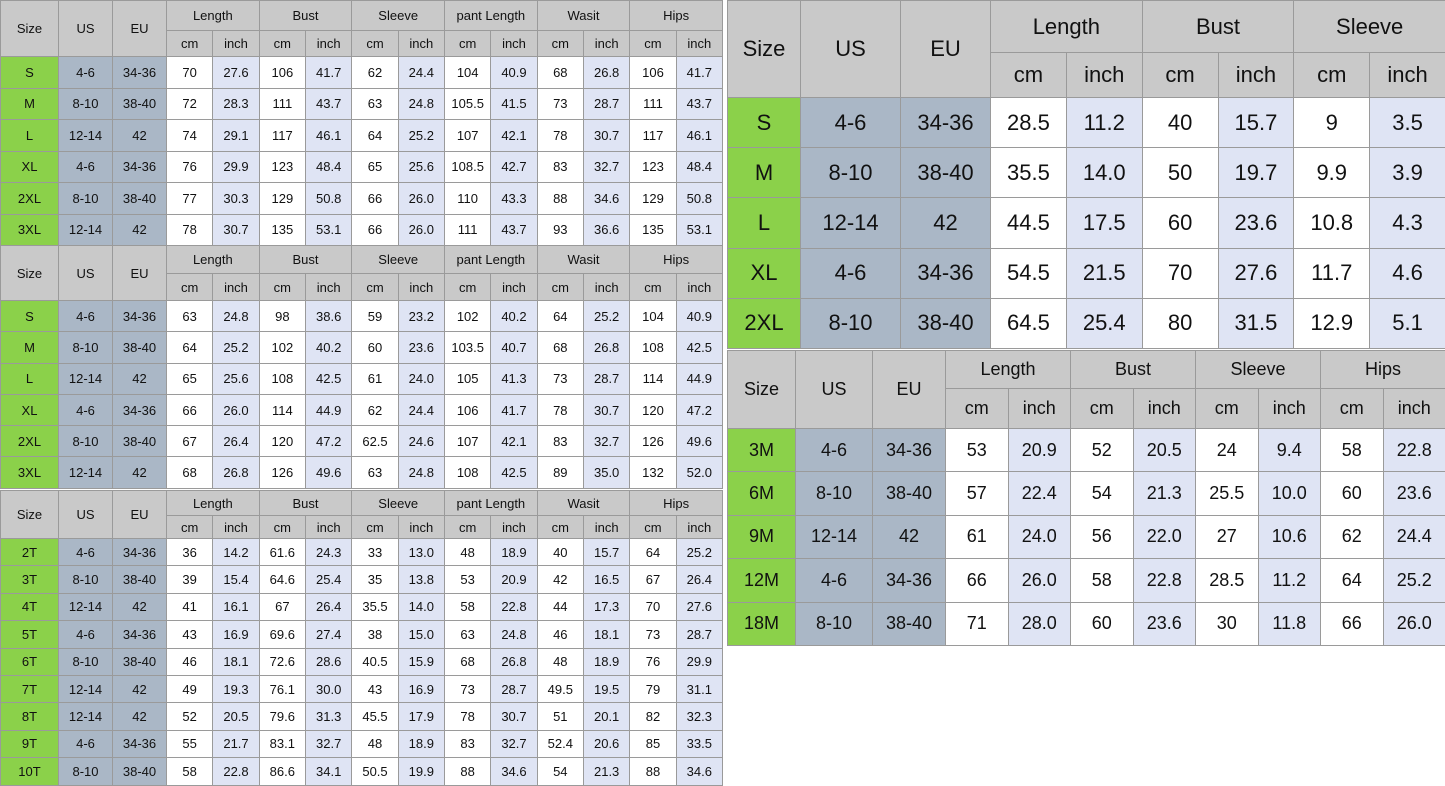  What do you see at coordinates (190, 661) in the screenshot?
I see `cm-value-cell: 46` at bounding box center [190, 661].